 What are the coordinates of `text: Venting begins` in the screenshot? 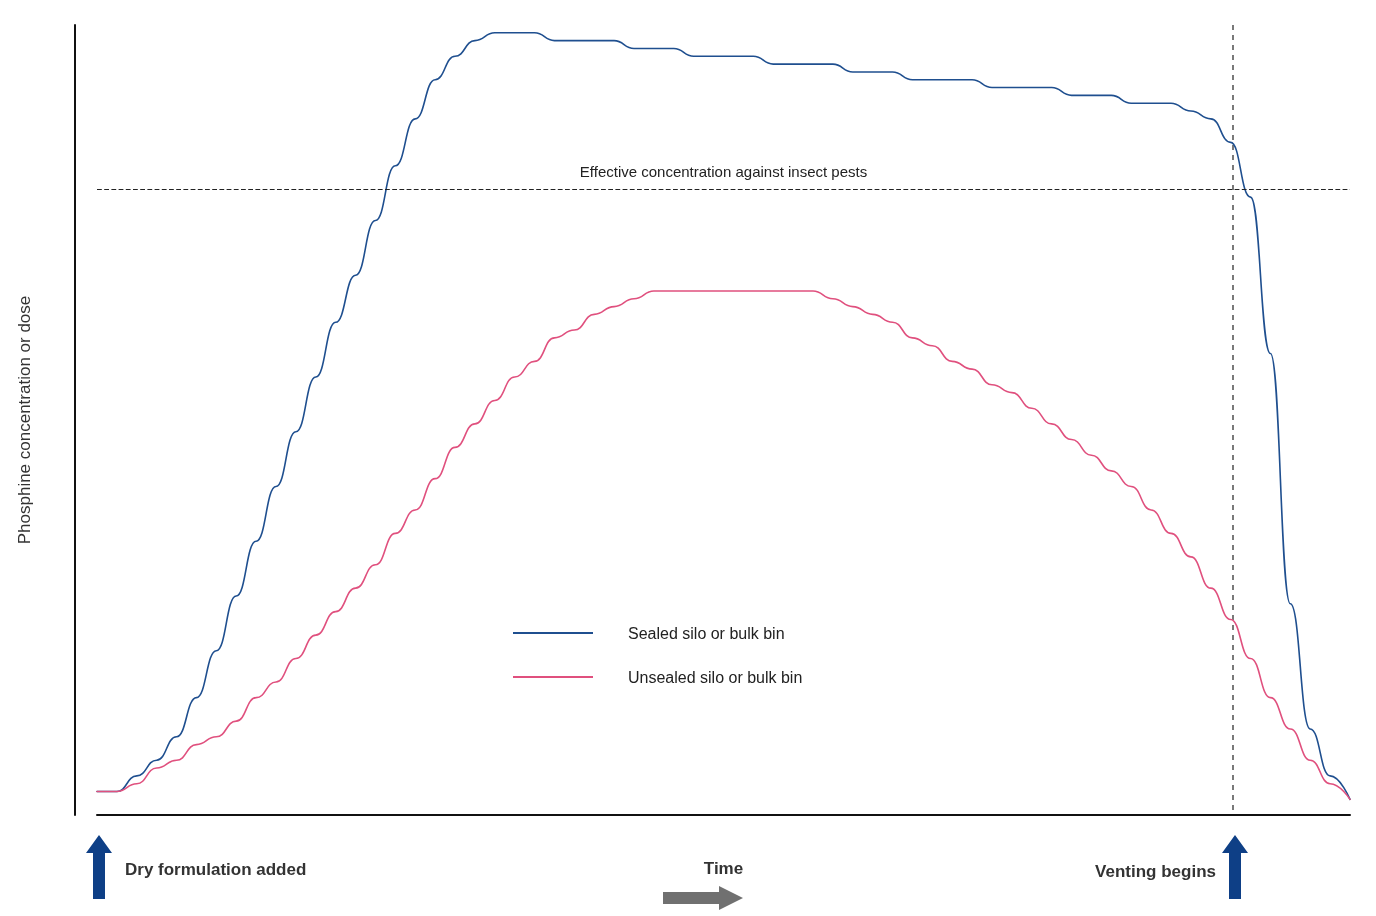 It's located at (1155, 872).